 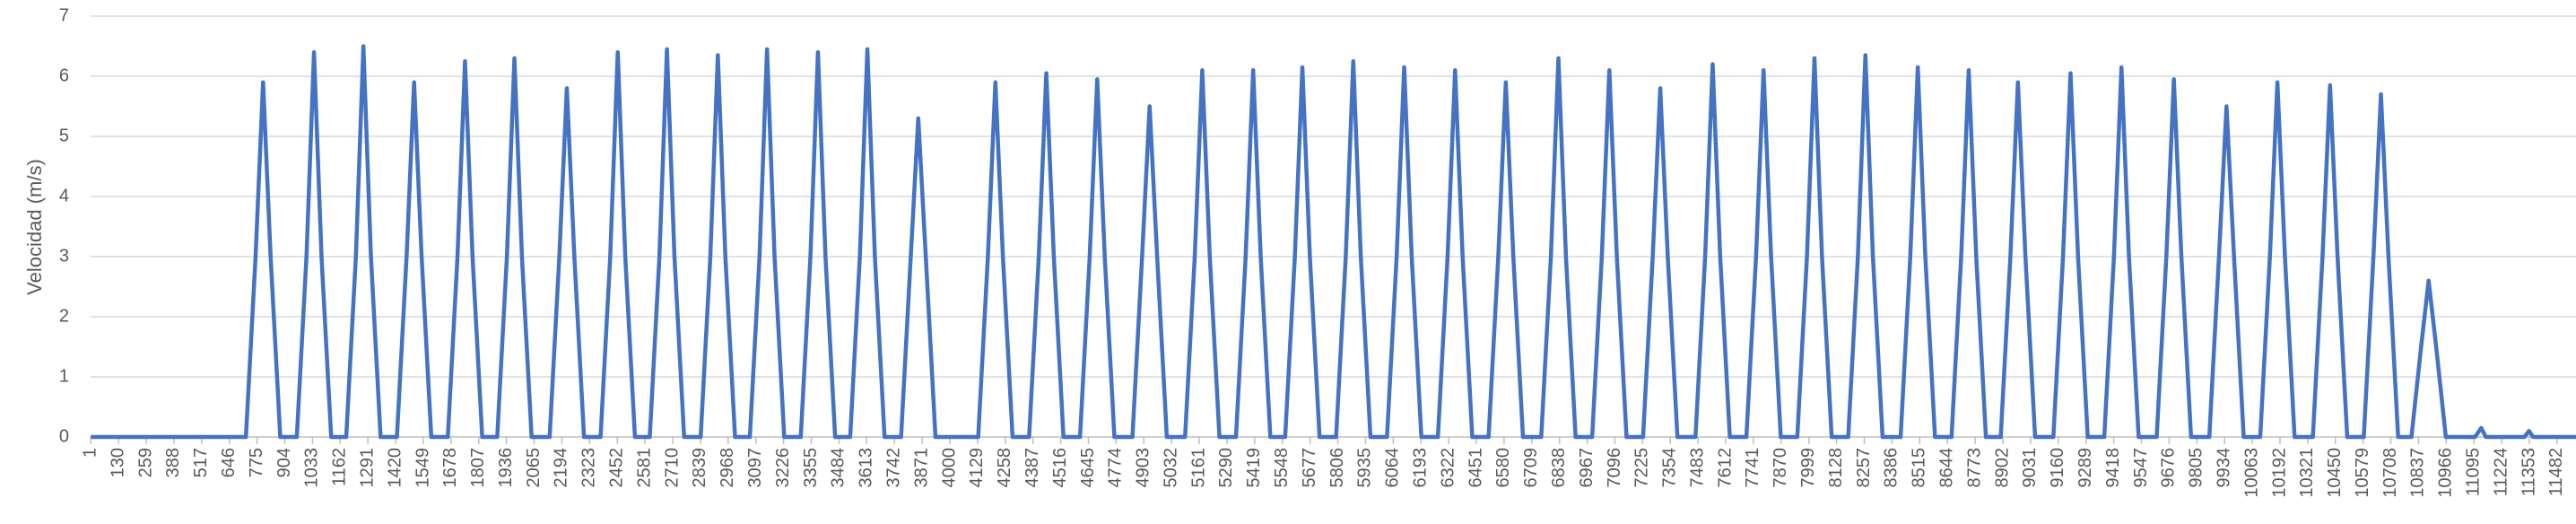 I want to click on x-tick-label: 9547, so click(x=2141, y=468).